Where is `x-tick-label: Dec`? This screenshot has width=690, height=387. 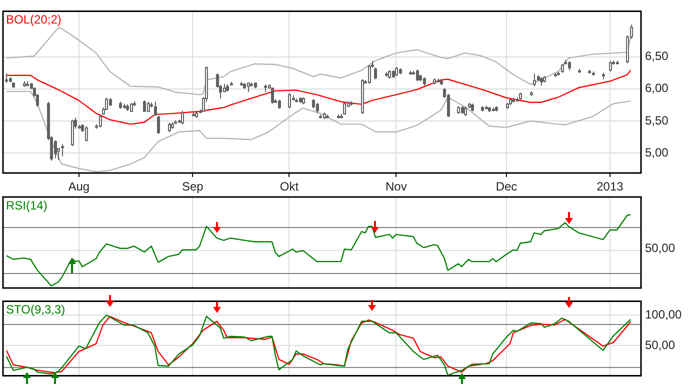 x-tick-label: Dec is located at coordinates (507, 187).